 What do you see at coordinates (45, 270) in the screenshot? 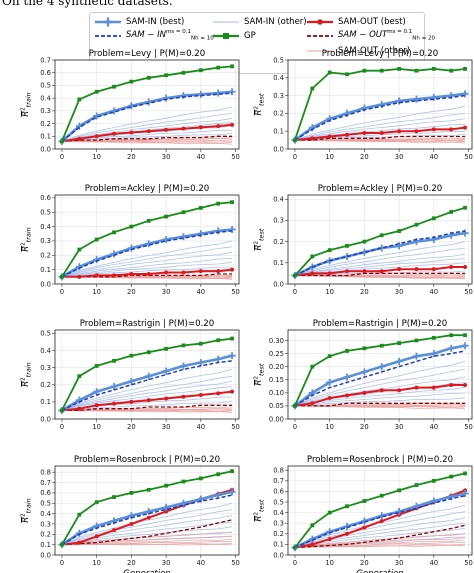
I see `y-tick-label: 0.1` at bounding box center [45, 270].